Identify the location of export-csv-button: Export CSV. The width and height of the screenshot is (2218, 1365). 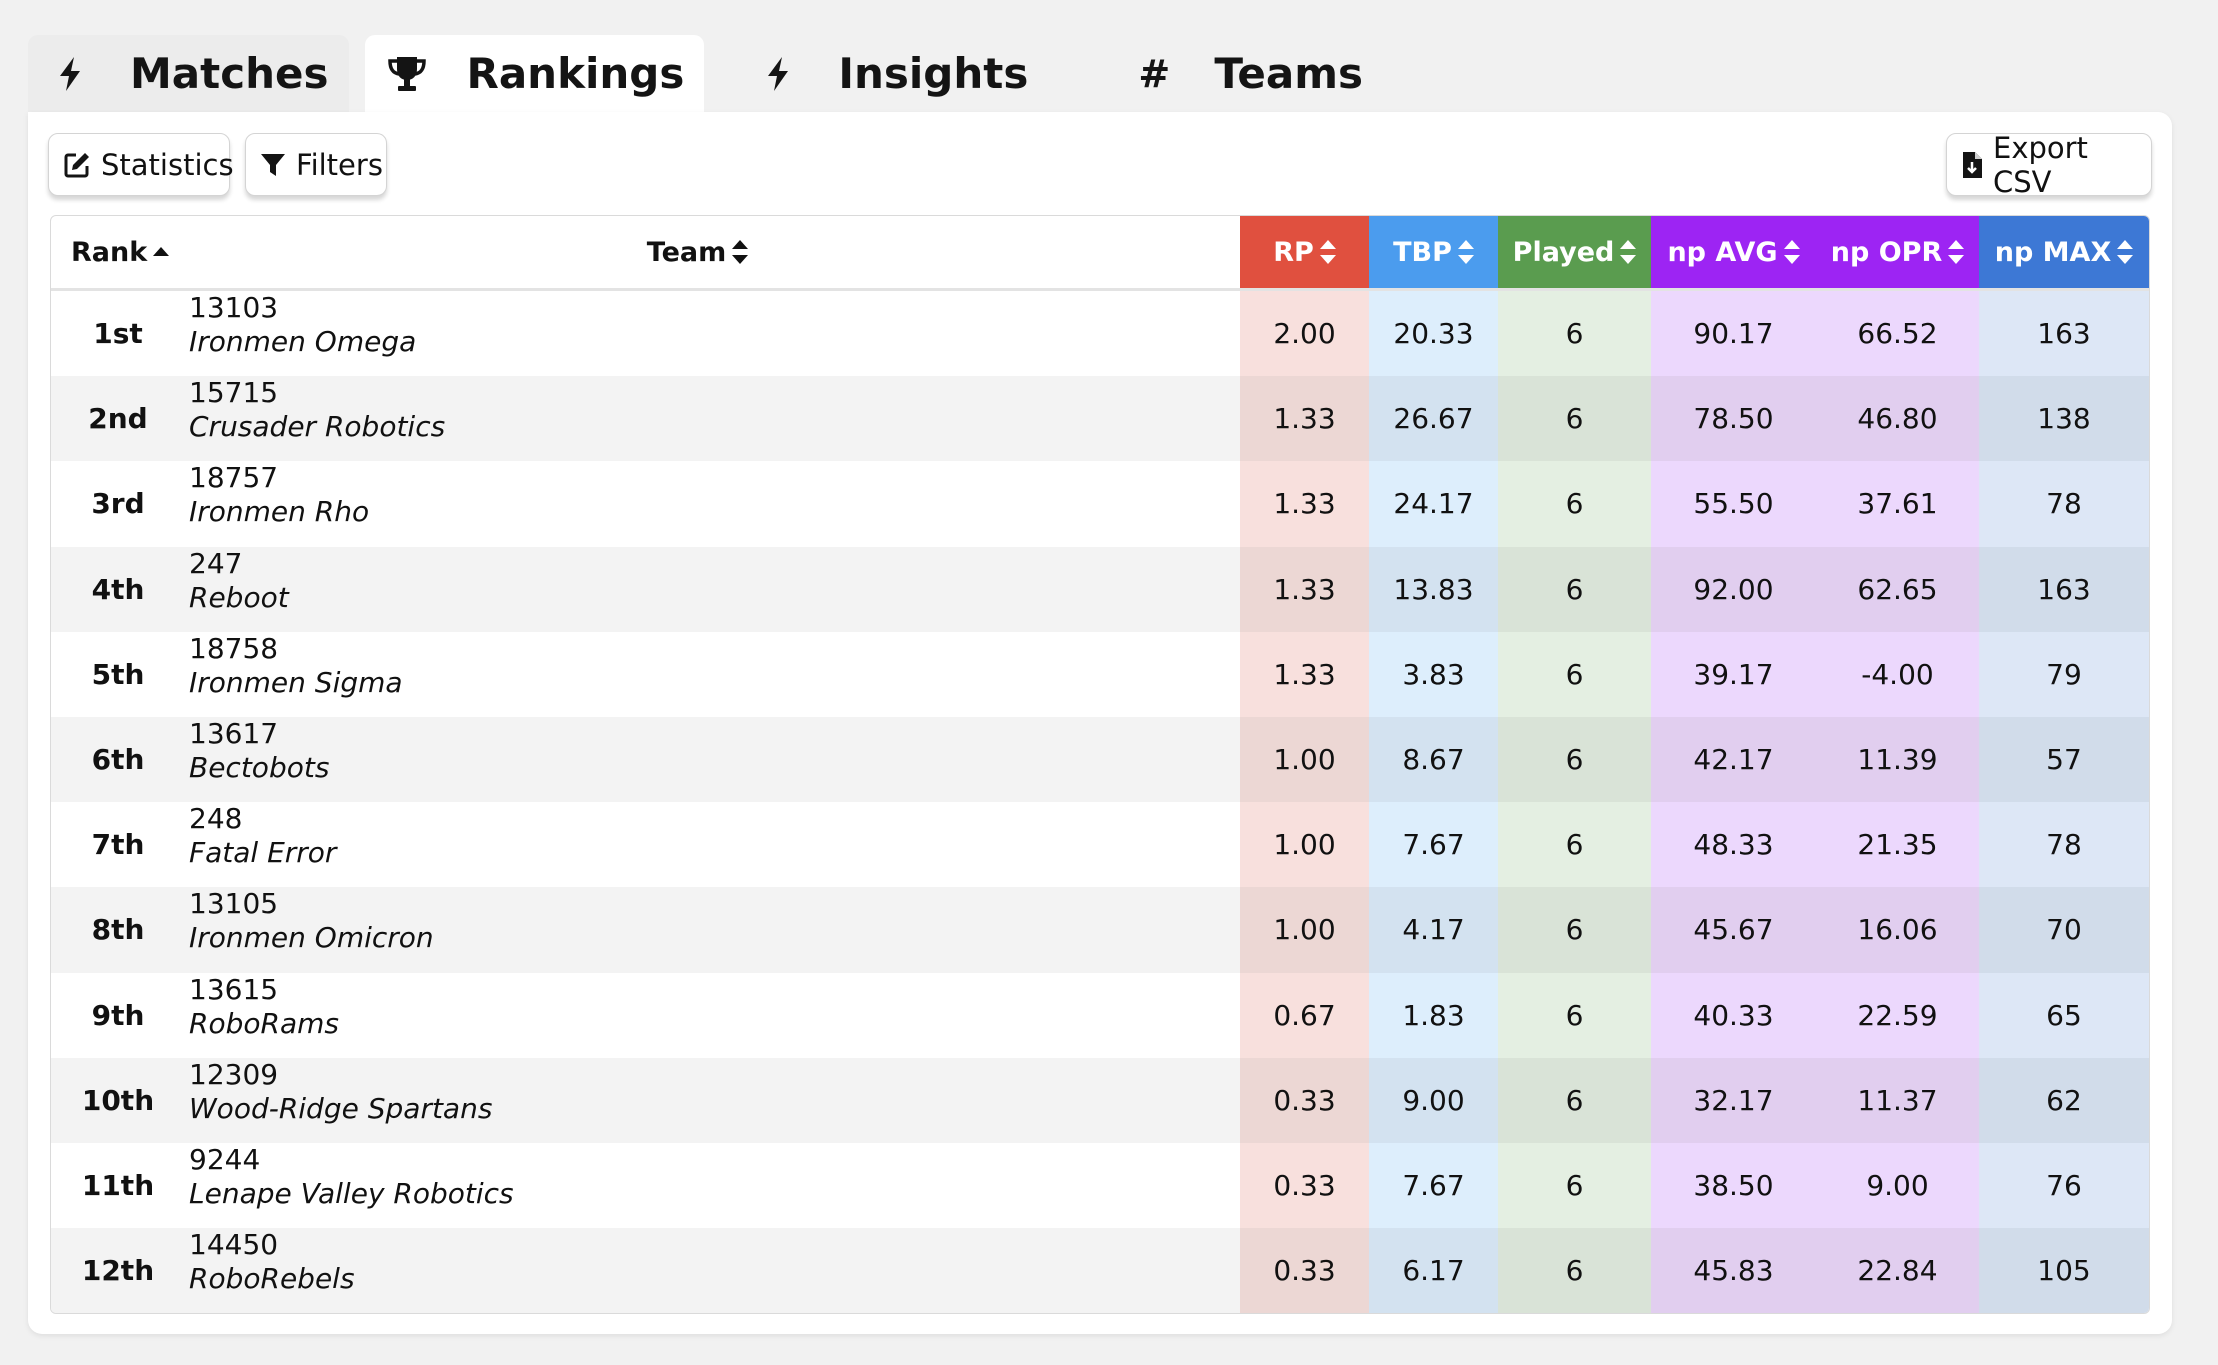
(2049, 164).